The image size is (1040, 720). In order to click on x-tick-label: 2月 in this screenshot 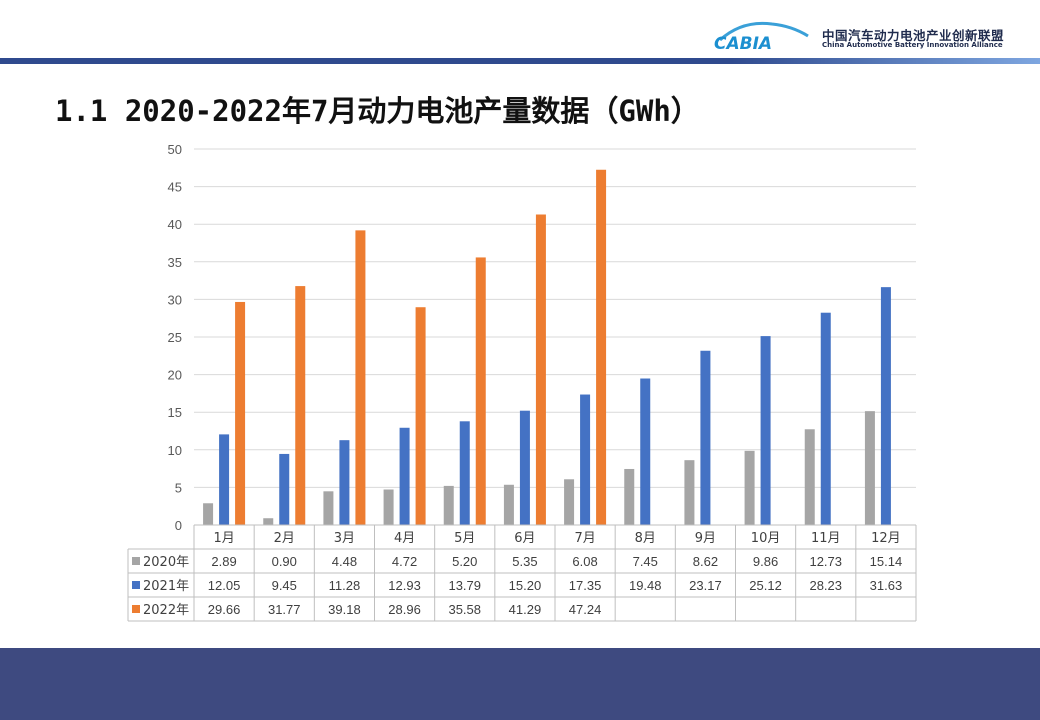, I will do `click(284, 538)`.